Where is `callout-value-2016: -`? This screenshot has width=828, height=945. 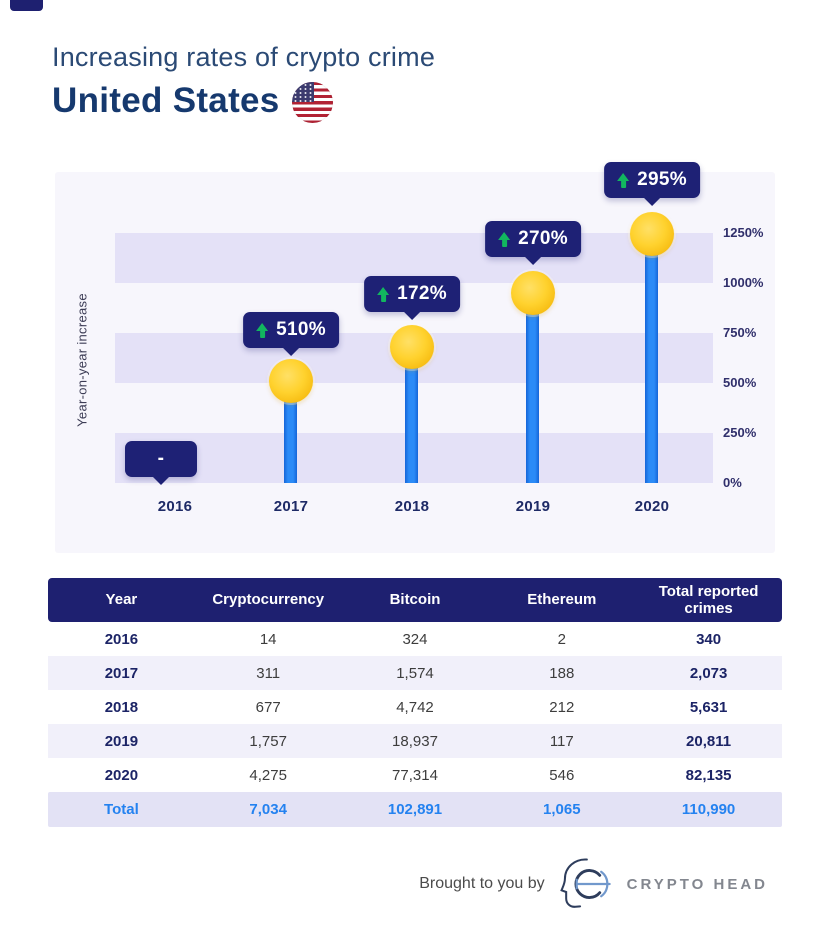
callout-value-2016: - is located at coordinates (161, 458).